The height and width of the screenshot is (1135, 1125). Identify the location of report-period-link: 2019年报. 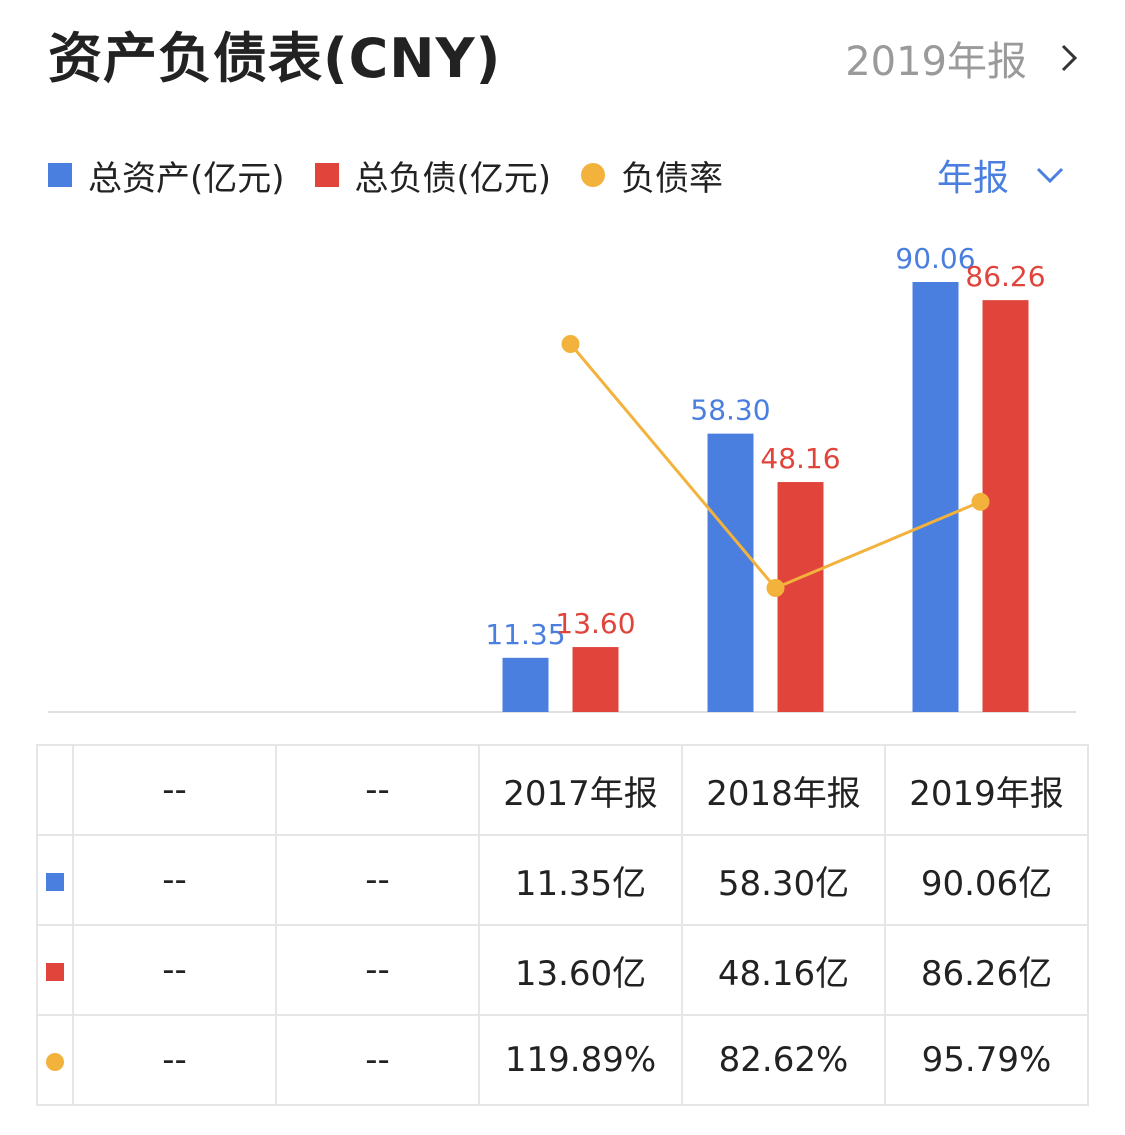
(965, 58).